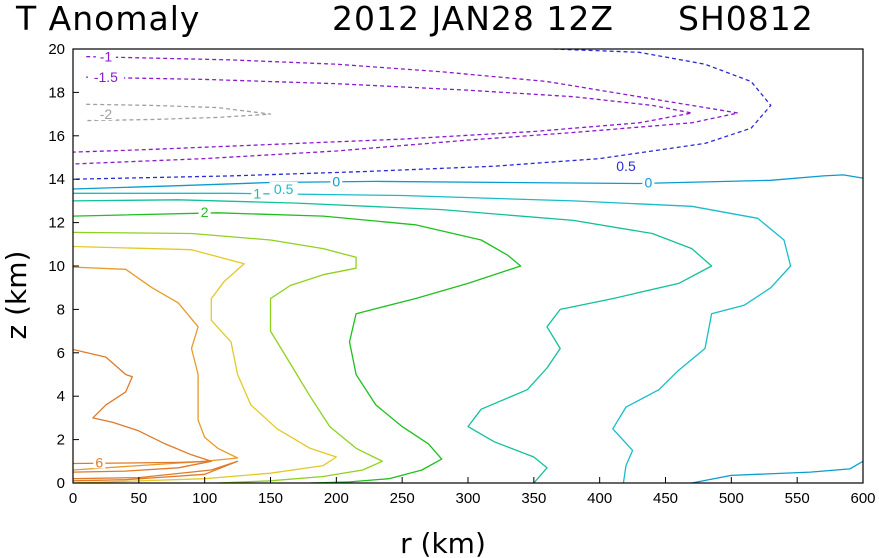  Describe the element at coordinates (270, 498) in the screenshot. I see `x-tick-label: 150` at that location.